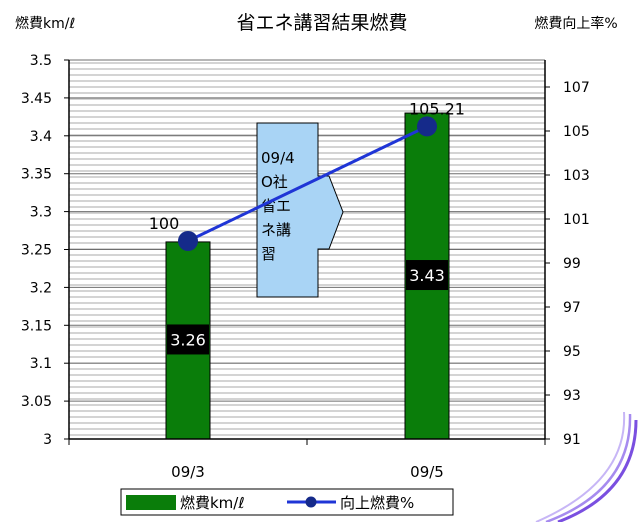 This screenshot has width=638, height=522. I want to click on right-tick-label: 93, so click(572, 396).